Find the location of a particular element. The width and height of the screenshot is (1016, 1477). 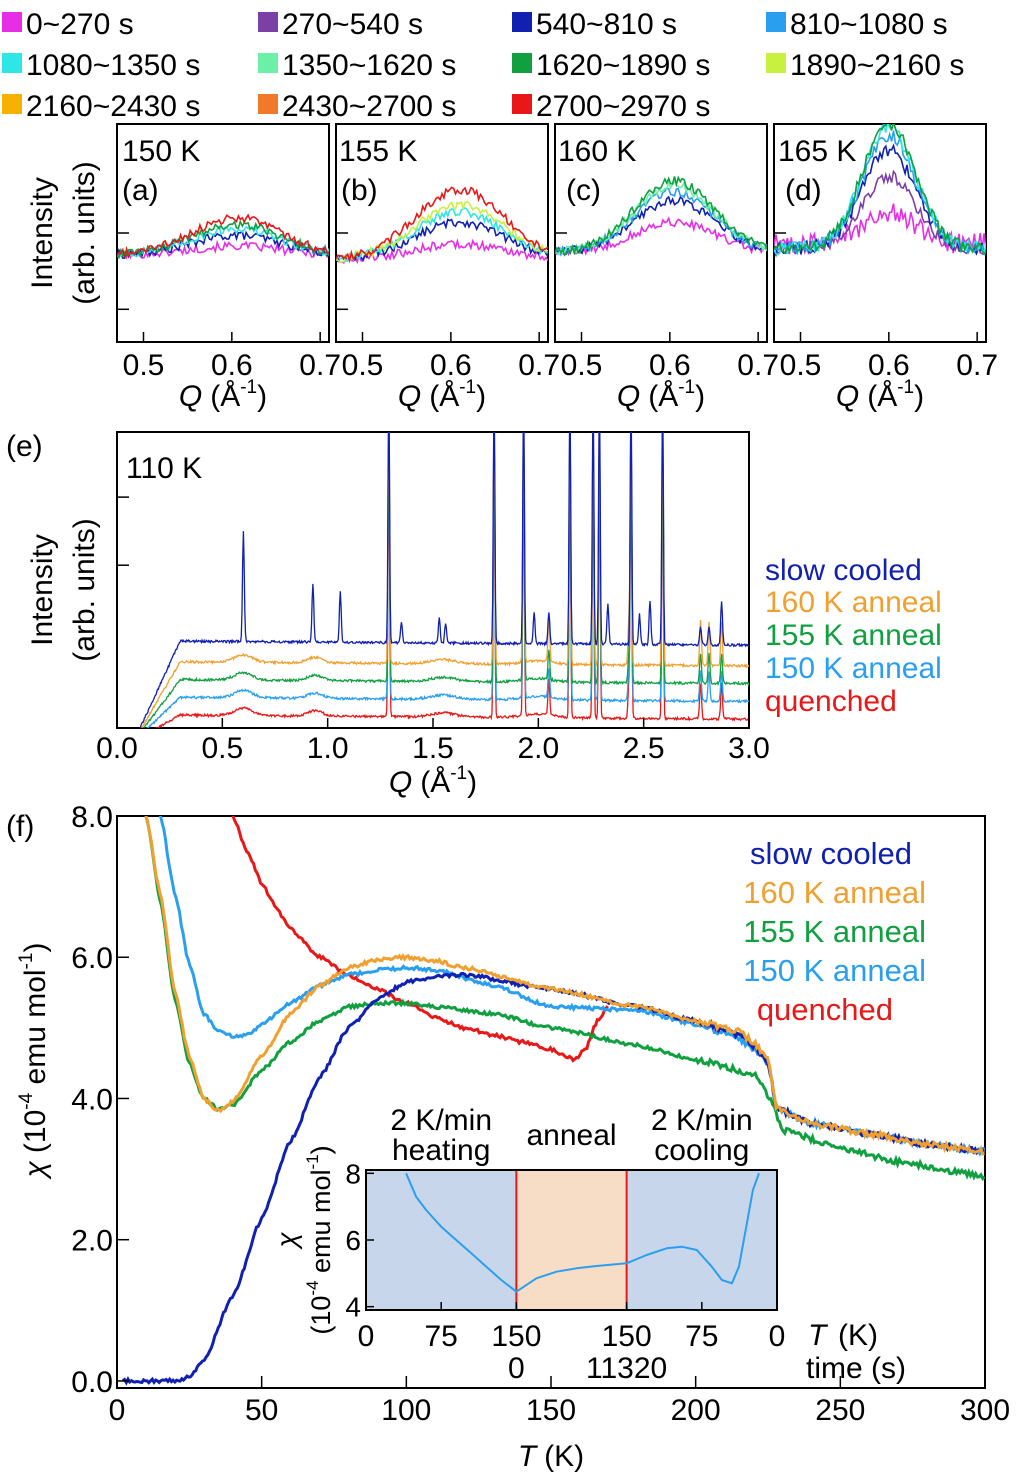

legend-label-270-540-s: 270~540 s is located at coordinates (352, 24).